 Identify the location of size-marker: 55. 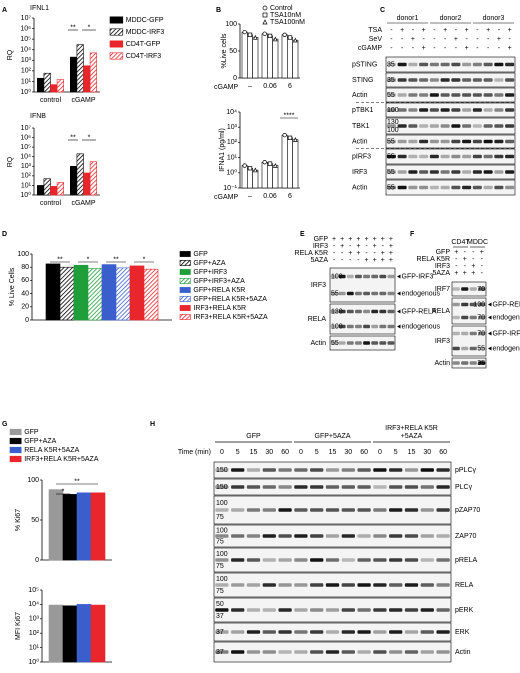
(391, 187).